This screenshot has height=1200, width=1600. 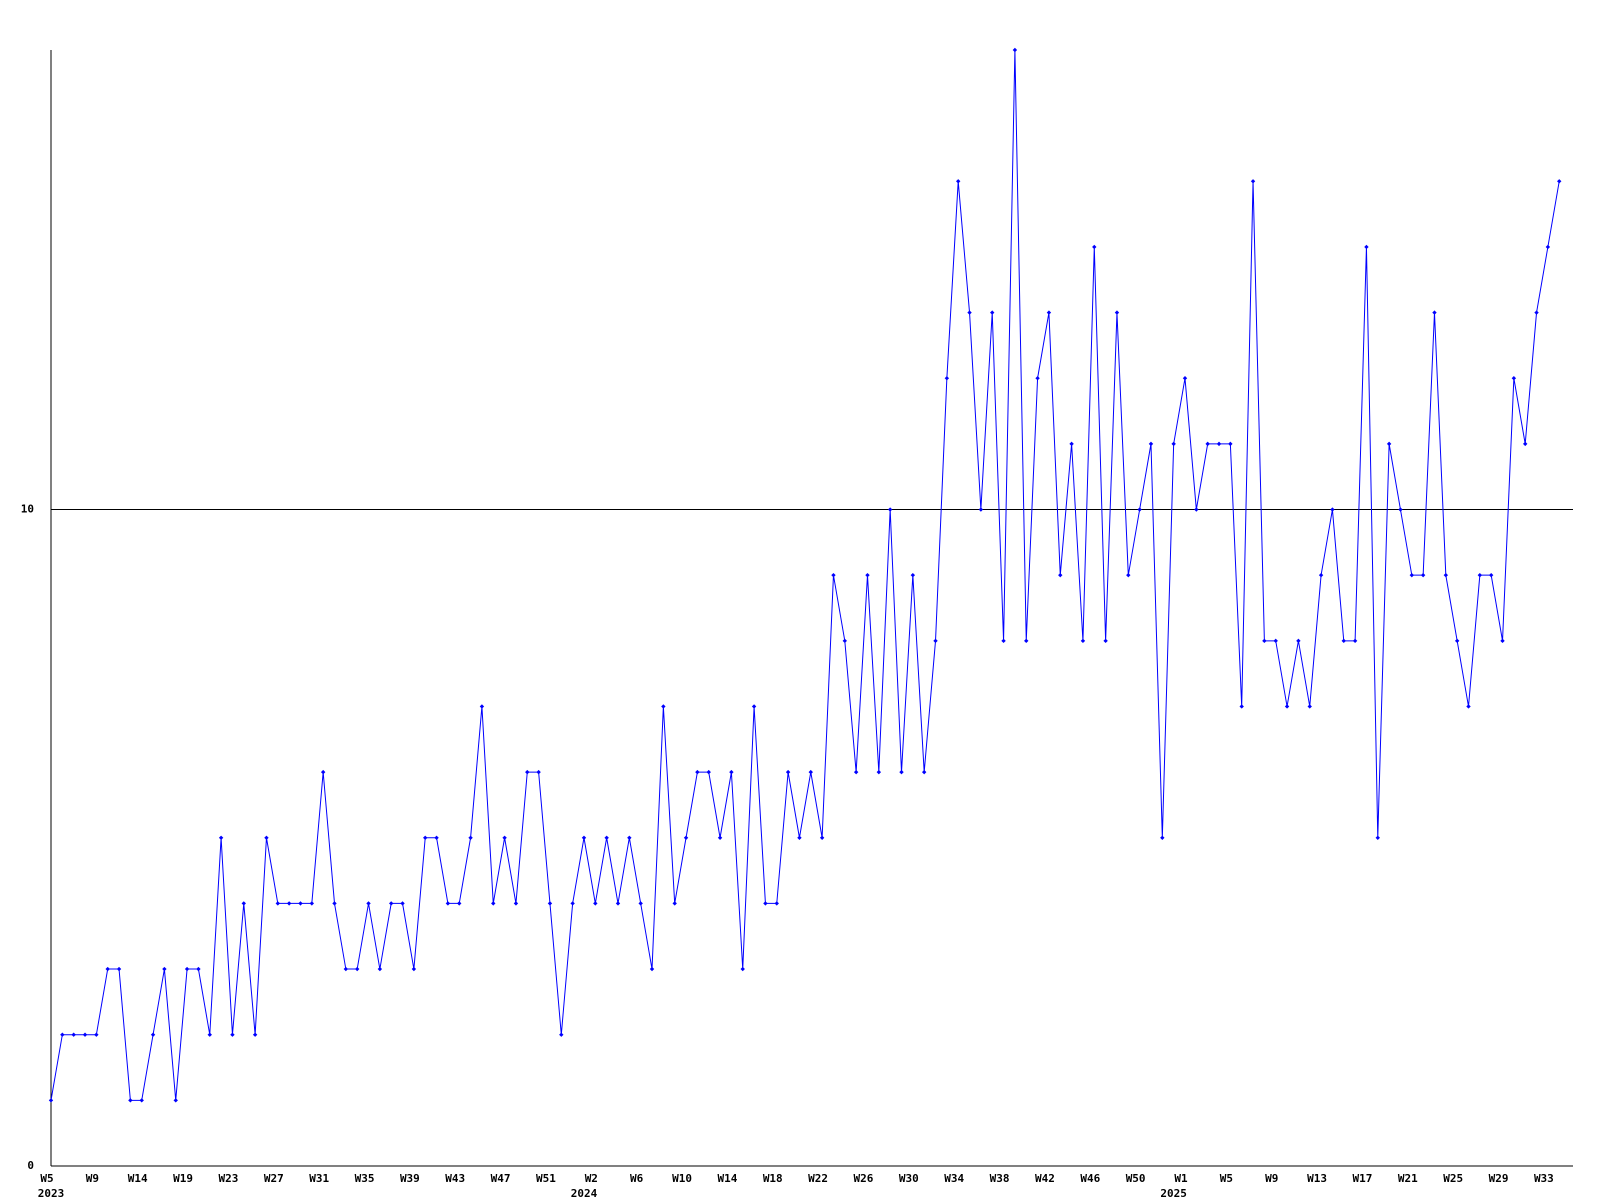 I want to click on x-tick-label: W22, so click(x=818, y=1178).